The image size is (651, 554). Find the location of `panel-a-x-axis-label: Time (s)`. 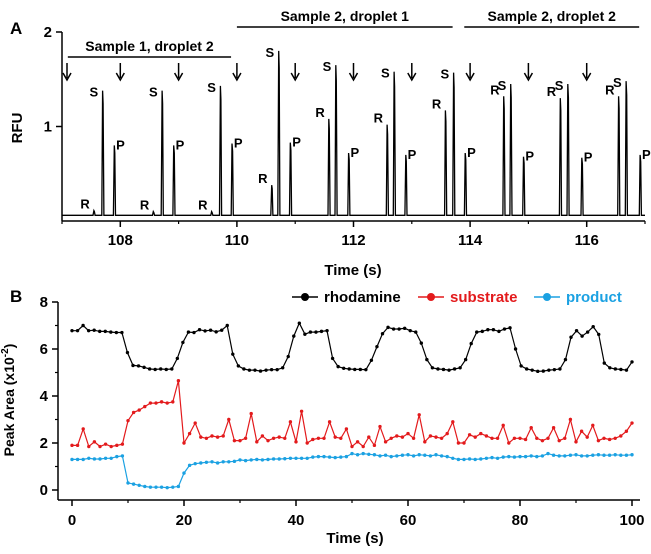

panel-a-x-axis-label: Time (s) is located at coordinates (352, 270).